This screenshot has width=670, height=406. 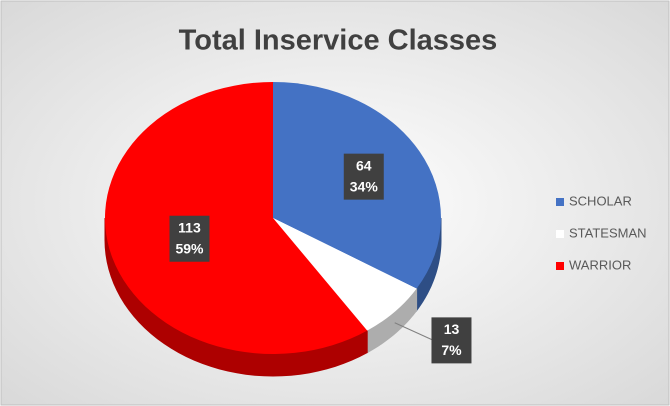 I want to click on legend-label: SCHOLAR, so click(x=600, y=200).